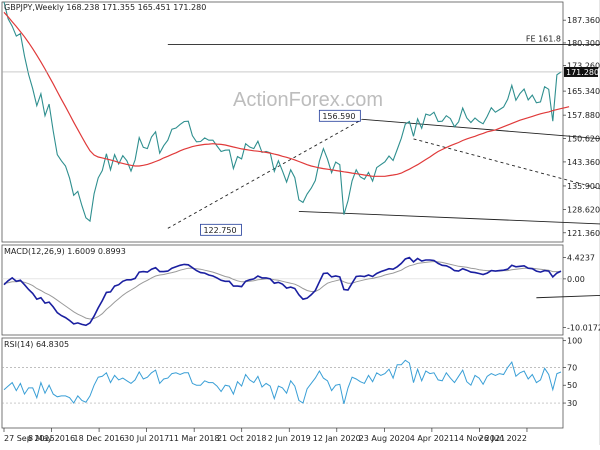  What do you see at coordinates (572, 403) in the screenshot?
I see `rsi-ytick-label: 30` at bounding box center [572, 403].